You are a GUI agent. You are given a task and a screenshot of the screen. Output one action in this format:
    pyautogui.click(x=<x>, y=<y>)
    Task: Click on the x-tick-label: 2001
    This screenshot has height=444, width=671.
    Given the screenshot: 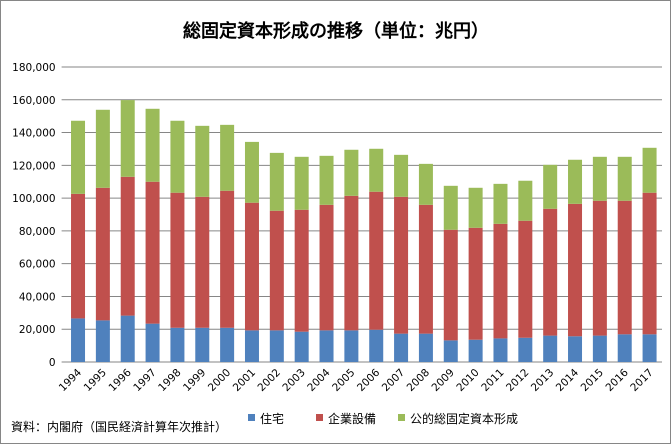 What is the action you would take?
    pyautogui.click(x=244, y=380)
    